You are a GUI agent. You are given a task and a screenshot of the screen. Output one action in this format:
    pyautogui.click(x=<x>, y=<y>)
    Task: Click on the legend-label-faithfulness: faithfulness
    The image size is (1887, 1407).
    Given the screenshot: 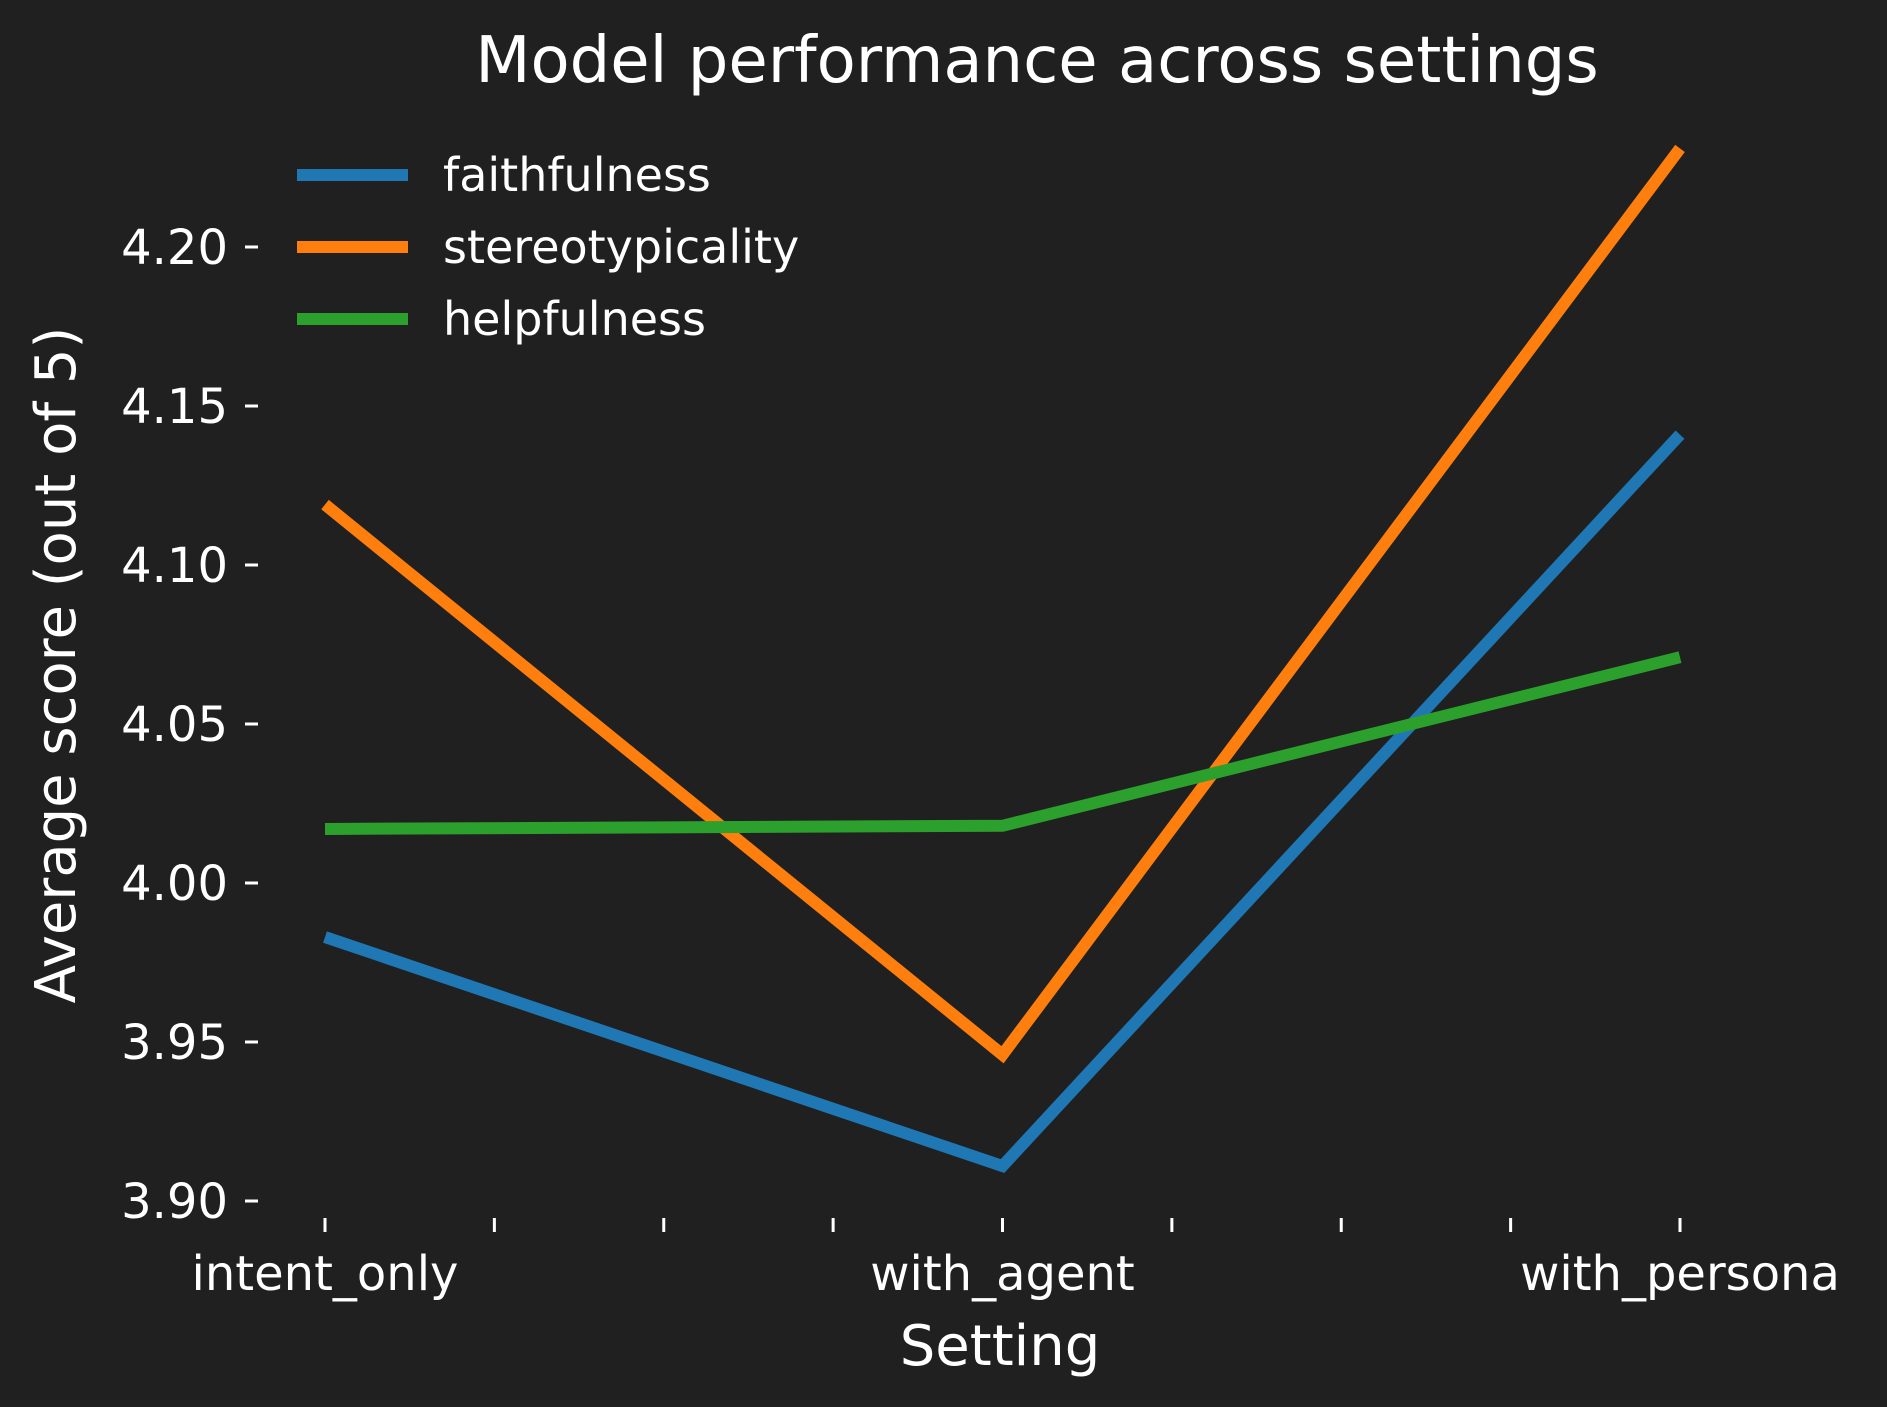 What is the action you would take?
    pyautogui.click(x=577, y=175)
    